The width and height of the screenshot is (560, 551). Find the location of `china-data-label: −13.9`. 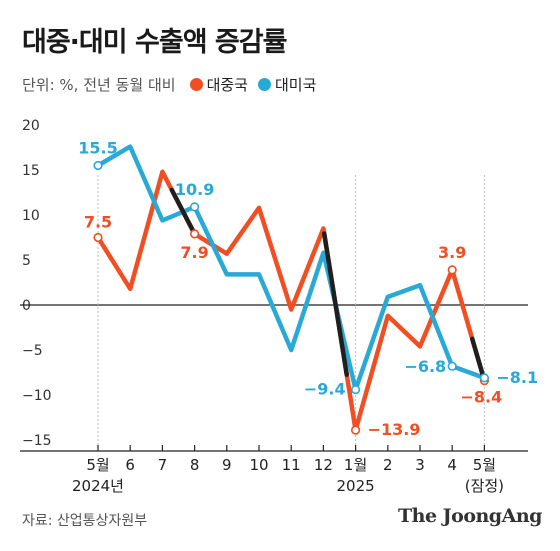

china-data-label: −13.9 is located at coordinates (394, 429).